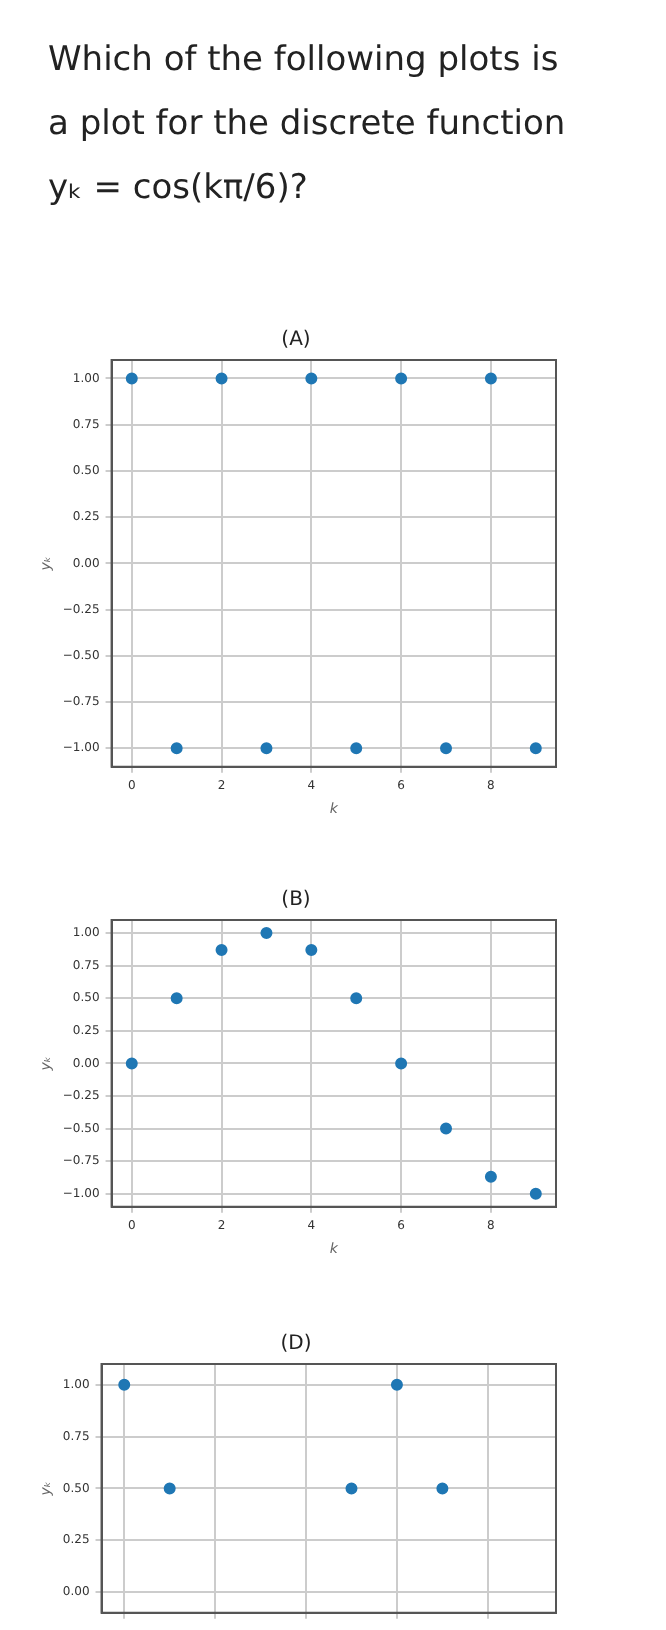 This screenshot has height=1630, width=666. Describe the element at coordinates (307, 125) in the screenshot. I see `chart-title: Which of the following plots is a plot for the discrete function yₖ = cos(kπ/6)?` at that location.